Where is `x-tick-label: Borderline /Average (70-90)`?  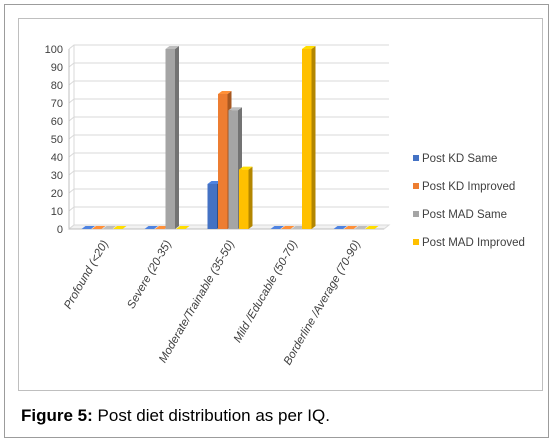
x-tick-label: Borderline /Average (70-90) is located at coordinates (322, 302).